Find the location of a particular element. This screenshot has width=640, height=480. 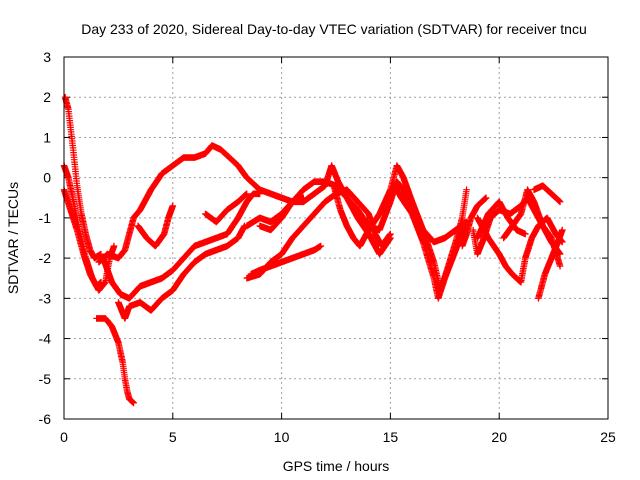

x-tick-label: 20 is located at coordinates (499, 437).